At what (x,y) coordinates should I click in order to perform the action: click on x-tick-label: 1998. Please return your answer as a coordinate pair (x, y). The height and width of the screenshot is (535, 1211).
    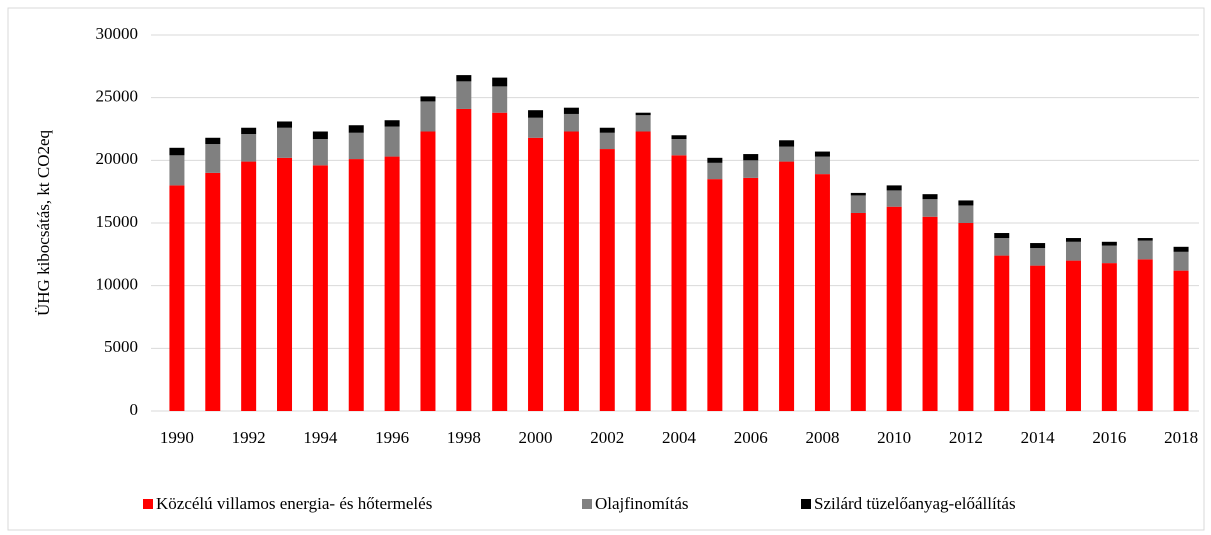
    Looking at the image, I should click on (464, 437).